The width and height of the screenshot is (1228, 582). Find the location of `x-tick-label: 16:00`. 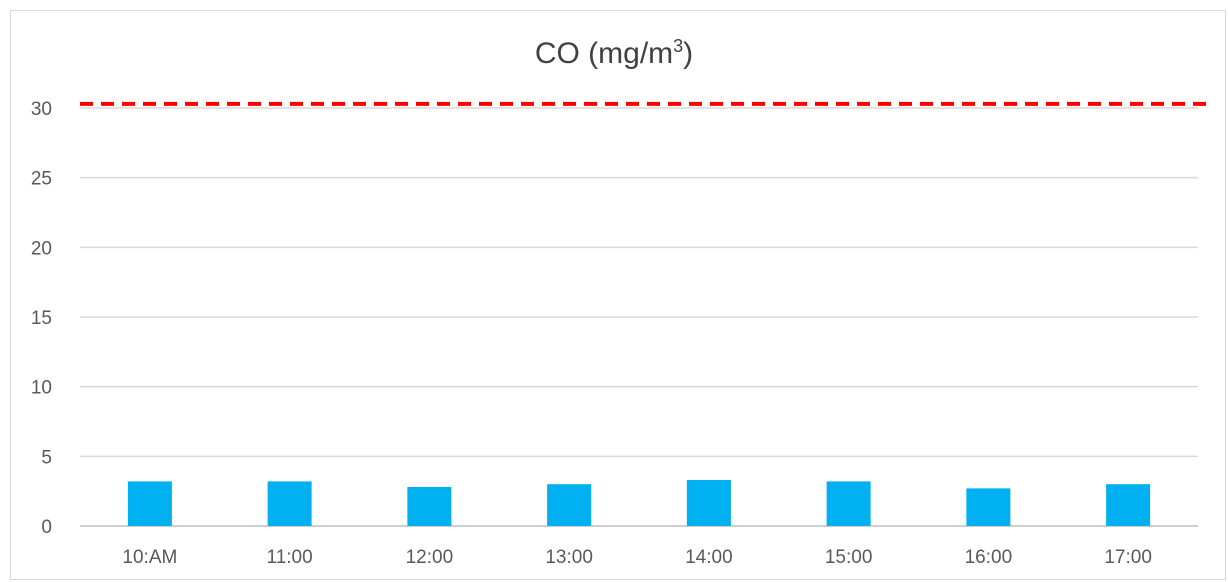

x-tick-label: 16:00 is located at coordinates (989, 557).